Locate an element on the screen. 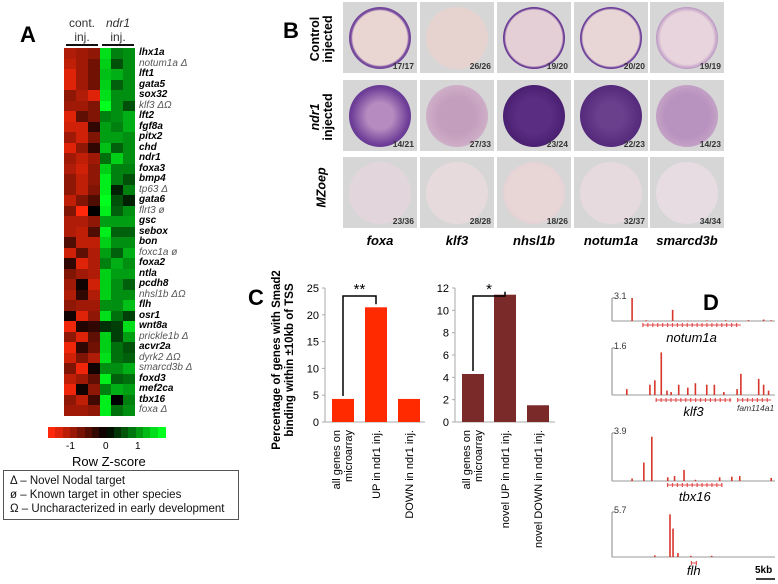 The height and width of the screenshot is (584, 778). category-label: novel DOWN in ndr1 inj. is located at coordinates (539, 489).